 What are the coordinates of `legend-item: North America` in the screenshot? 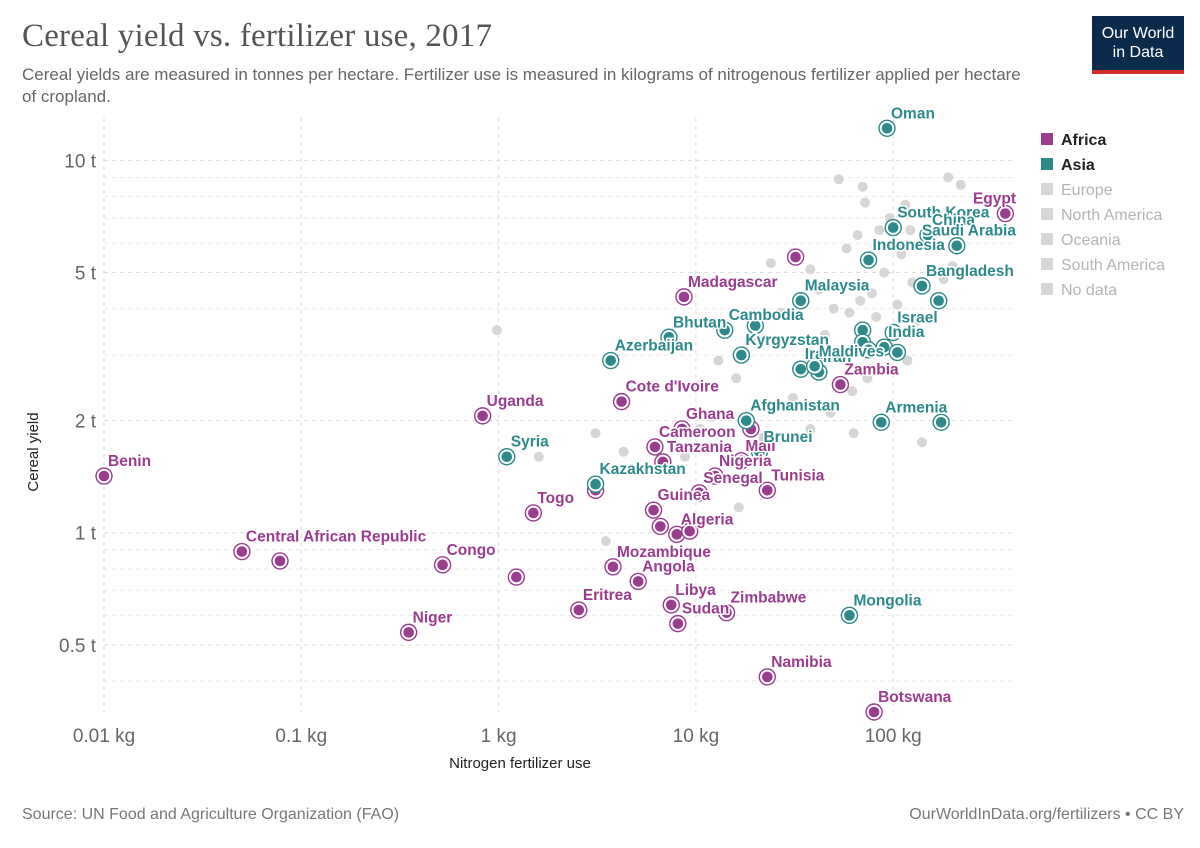 It's located at (1101, 215).